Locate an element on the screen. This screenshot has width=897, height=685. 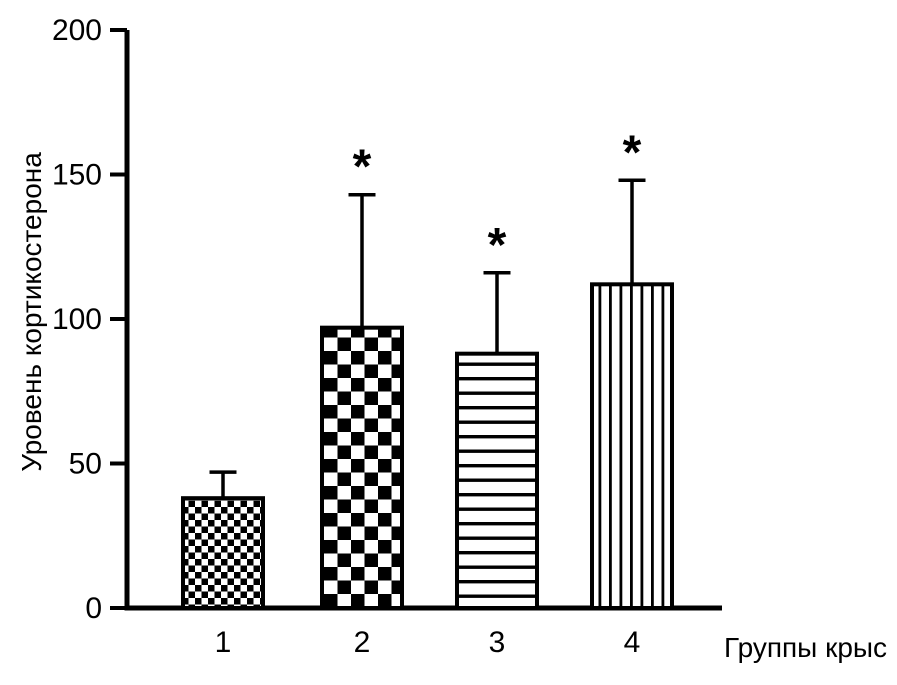
y-tick-label: 200 is located at coordinates (77, 30).